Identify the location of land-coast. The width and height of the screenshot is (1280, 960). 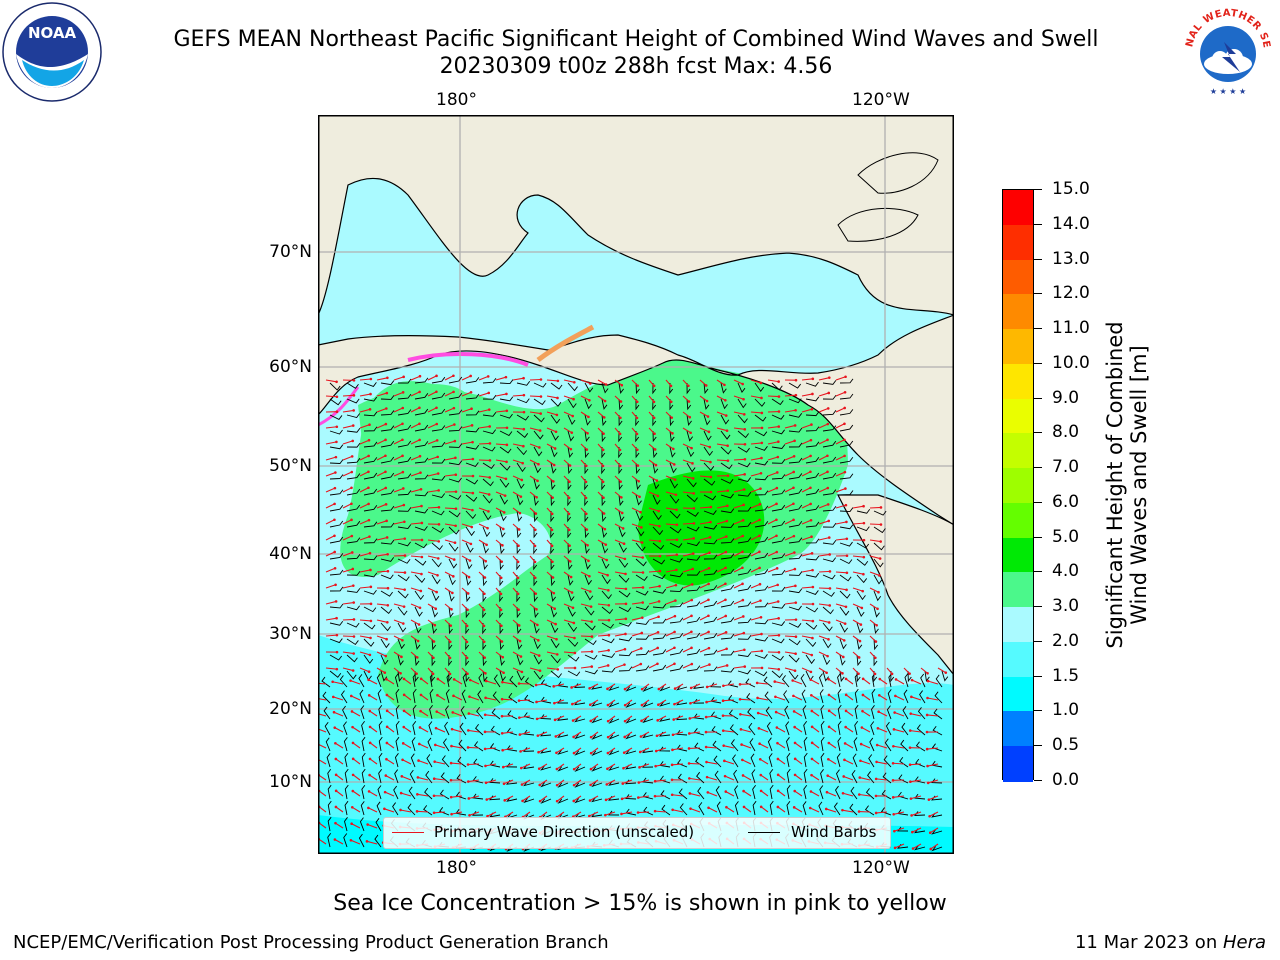
(636, 420).